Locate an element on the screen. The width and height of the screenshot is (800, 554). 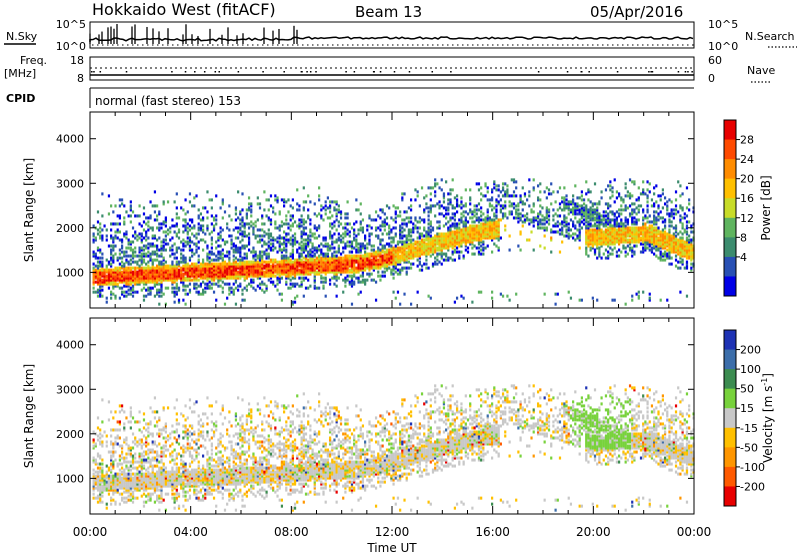
nsky-trace is located at coordinates (391, 39).